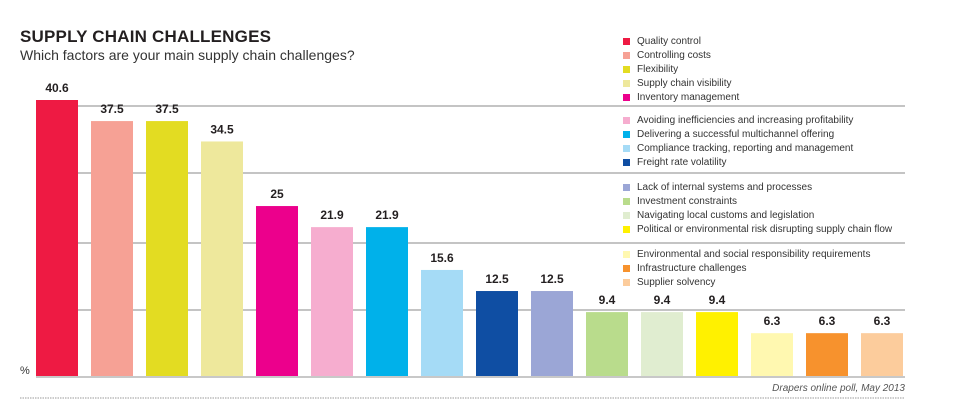 The width and height of the screenshot is (962, 412). I want to click on data-label-11: 9.4, so click(607, 300).